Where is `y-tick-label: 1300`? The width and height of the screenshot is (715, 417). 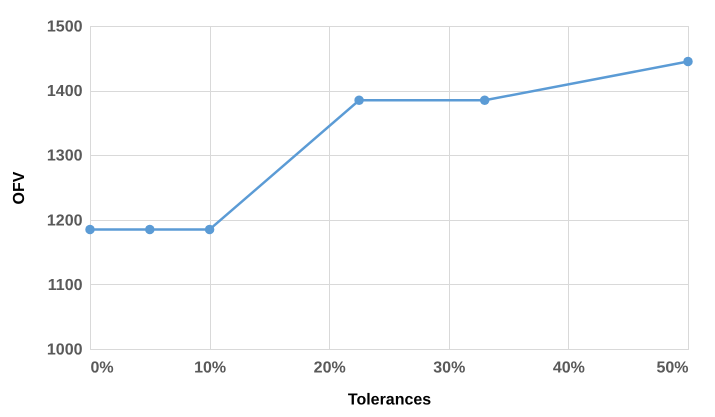
y-tick-label: 1300 is located at coordinates (64, 156).